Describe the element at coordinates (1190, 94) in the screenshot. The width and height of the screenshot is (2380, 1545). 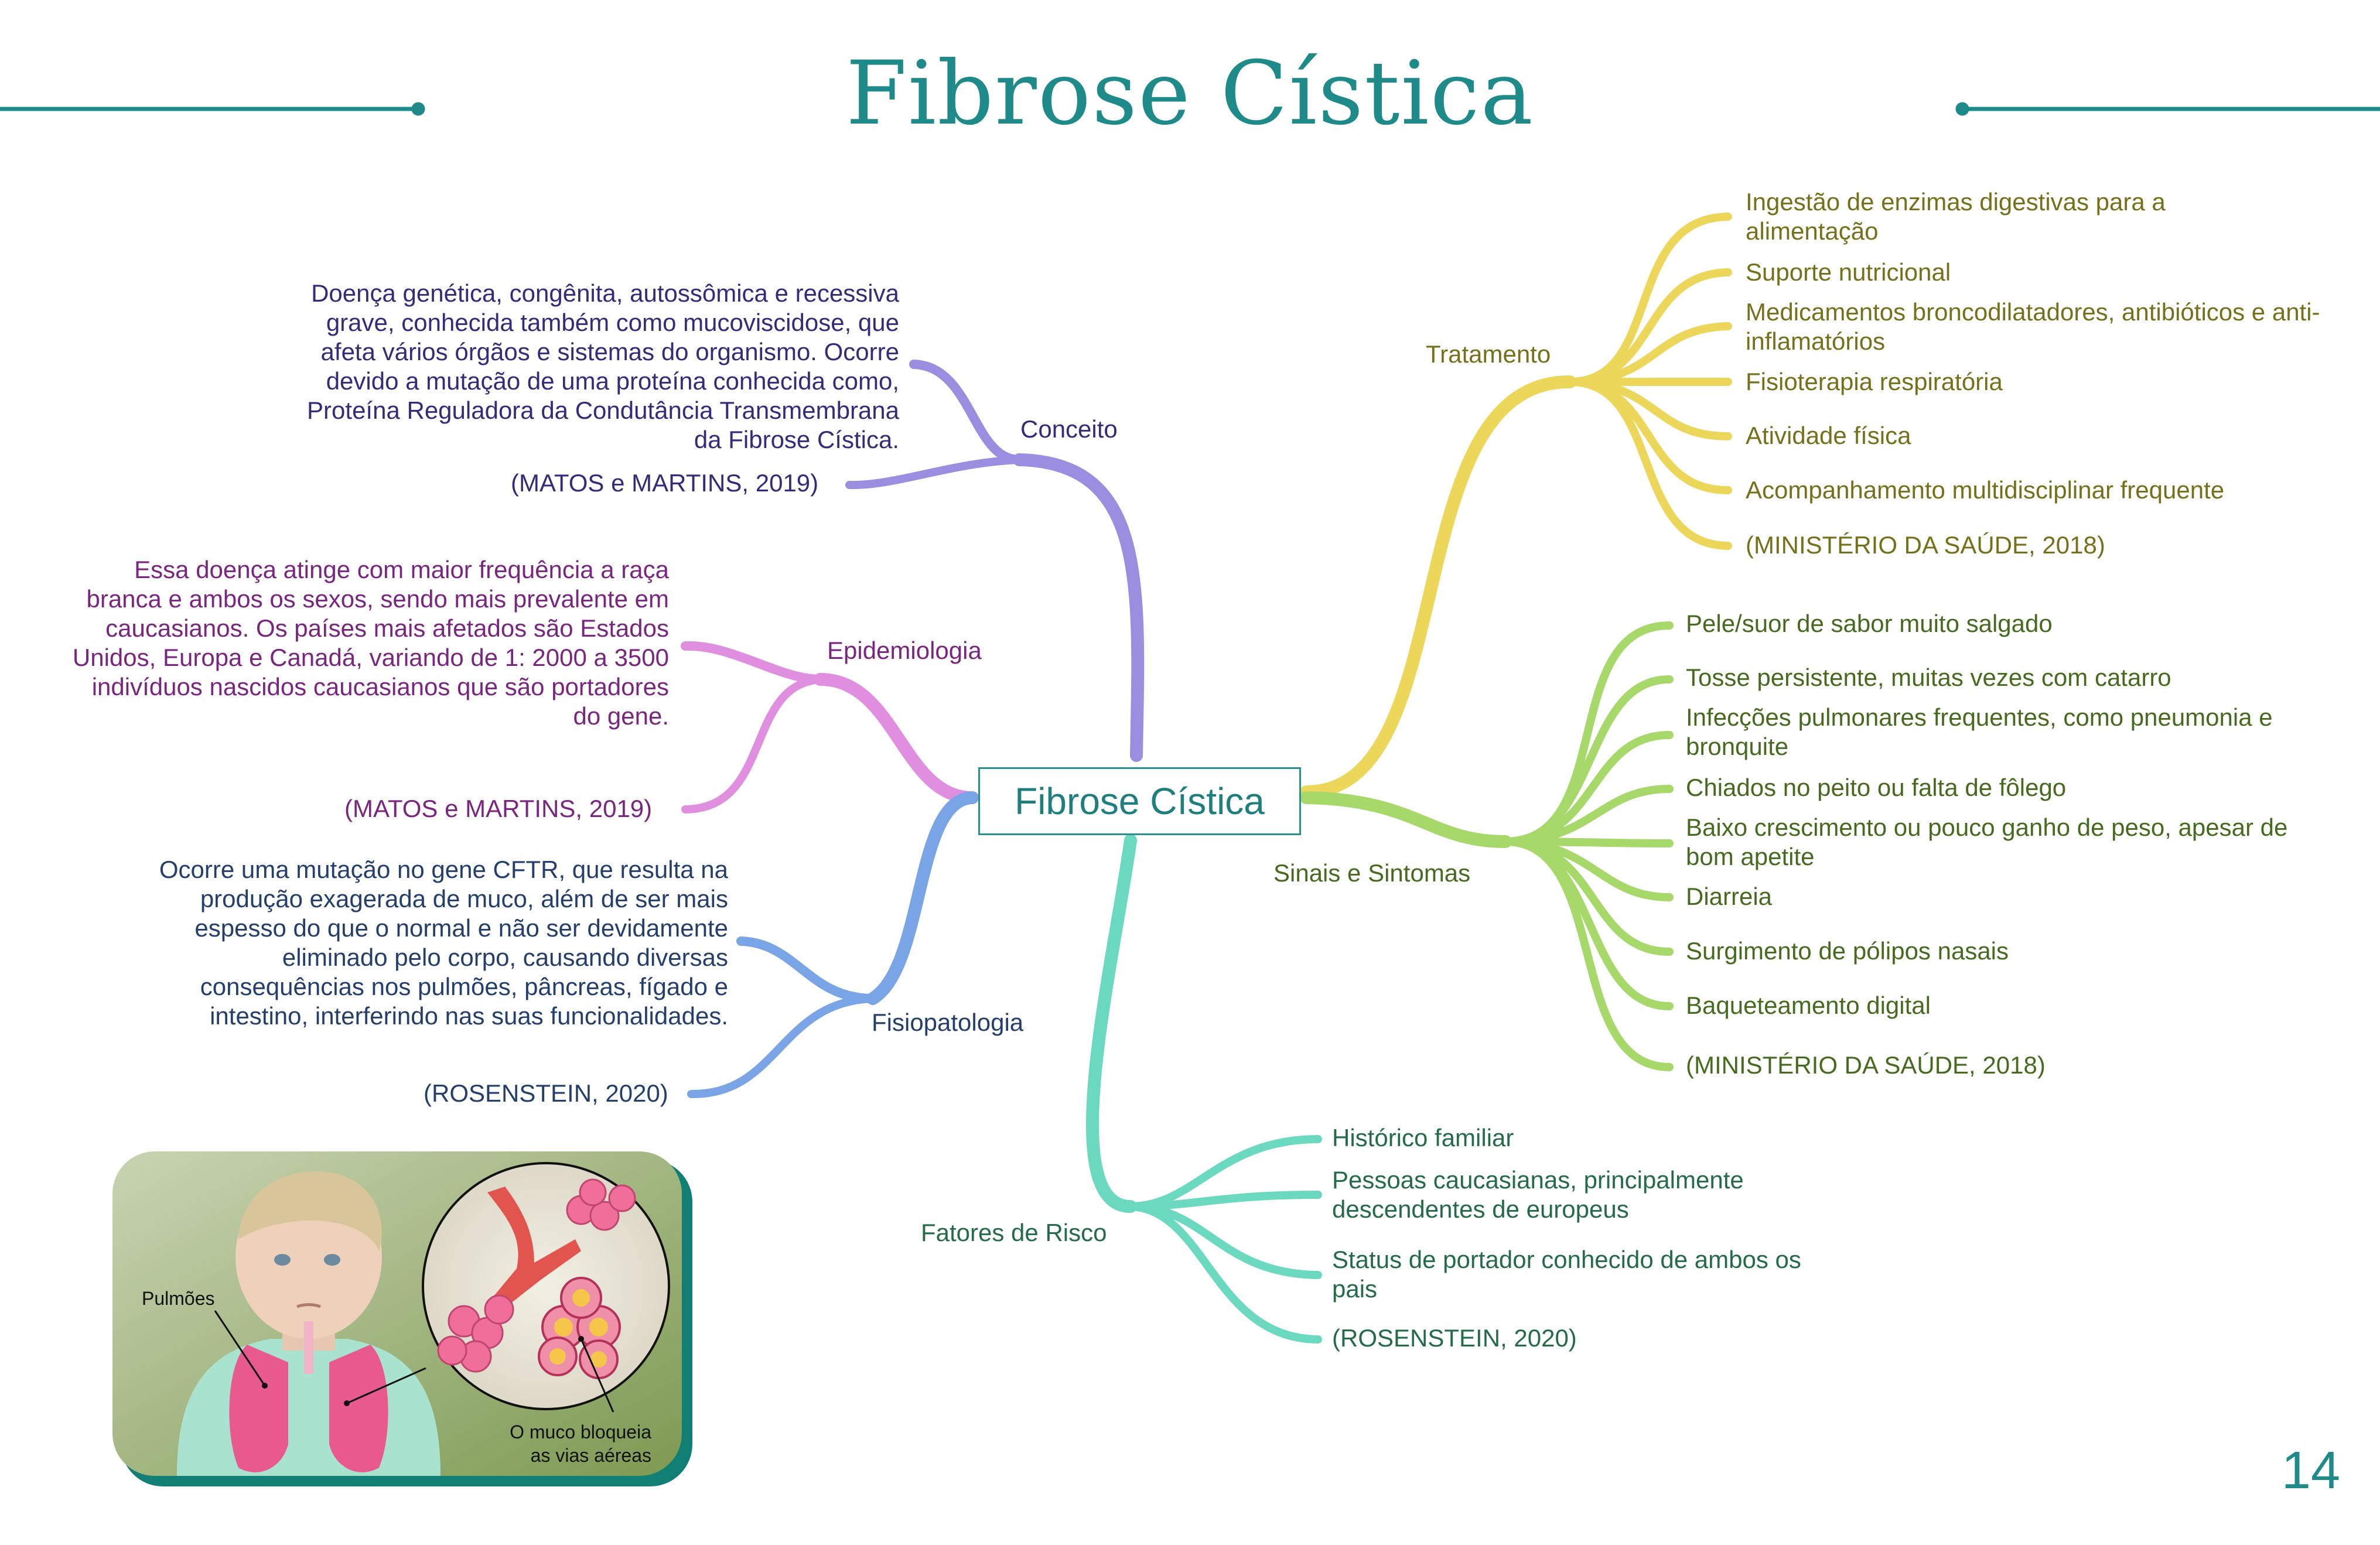
I see `page-title: Fibrose Cística` at that location.